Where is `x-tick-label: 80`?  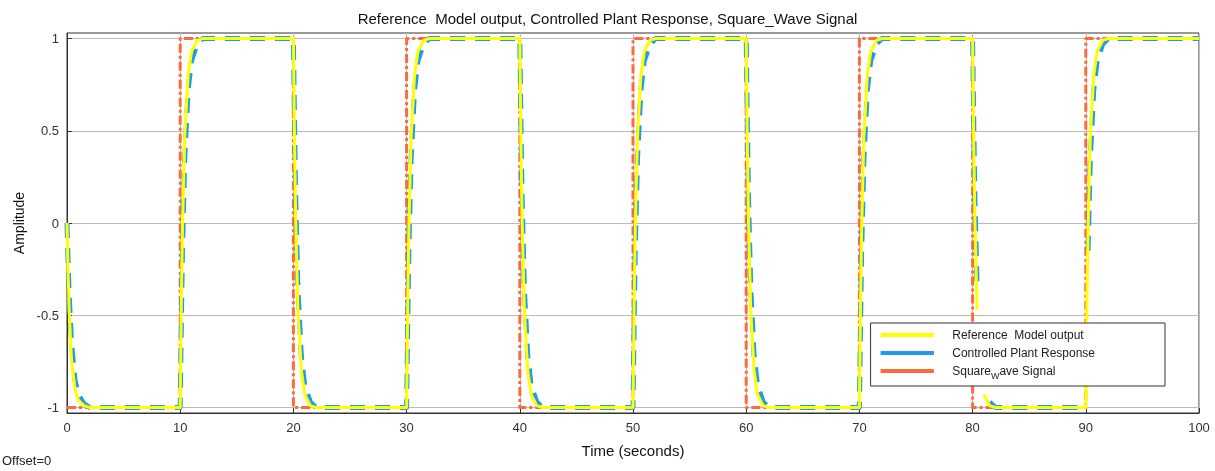
x-tick-label: 80 is located at coordinates (972, 427).